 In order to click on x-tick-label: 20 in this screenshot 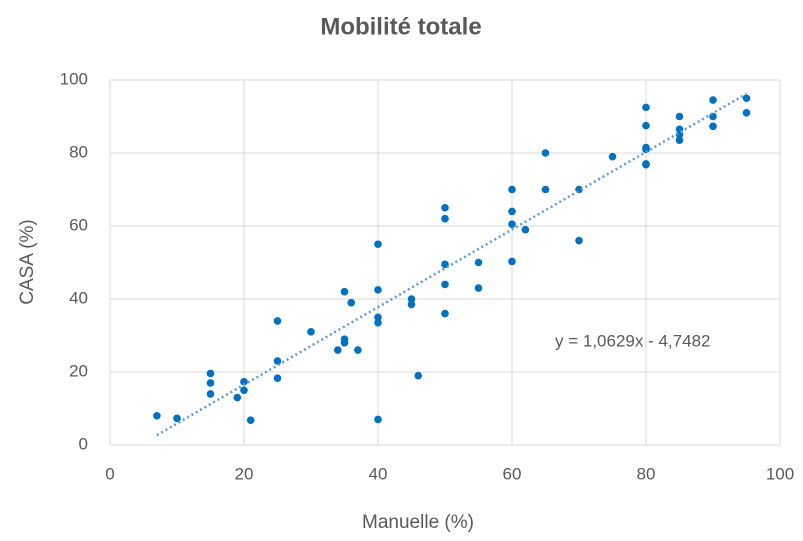, I will do `click(244, 473)`.